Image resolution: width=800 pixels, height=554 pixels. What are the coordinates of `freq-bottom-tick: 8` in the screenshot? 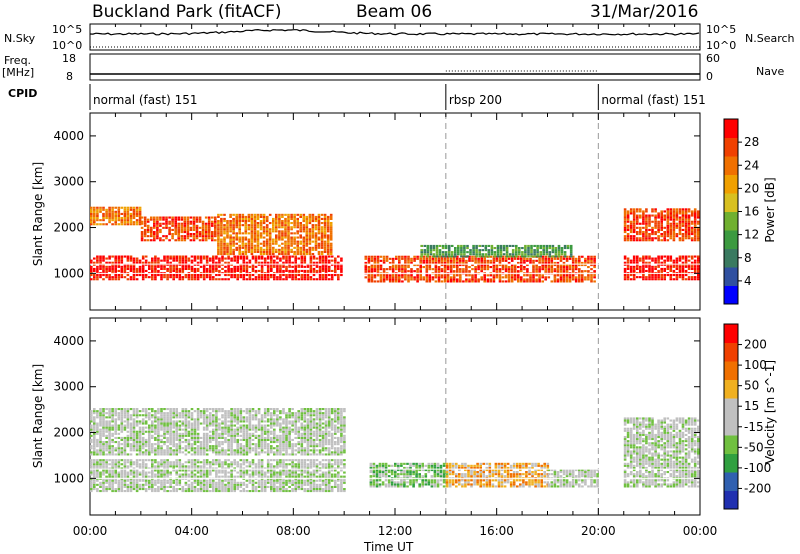 It's located at (69, 76).